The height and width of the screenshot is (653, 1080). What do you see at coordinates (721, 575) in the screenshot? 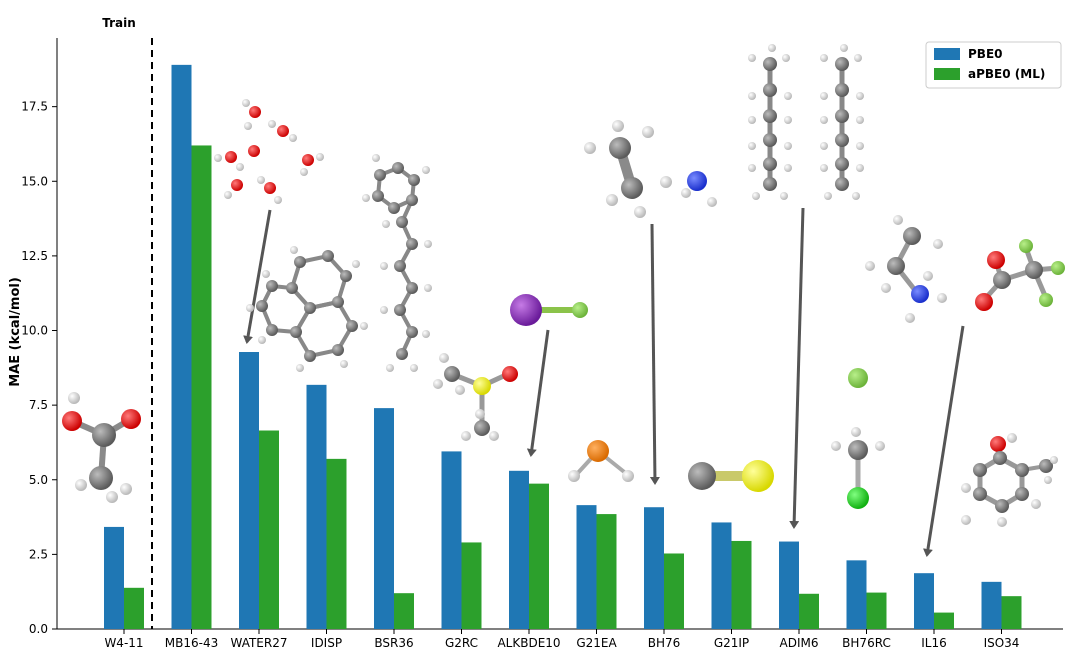
I see `bar-pbe0-g21ip` at bounding box center [721, 575].